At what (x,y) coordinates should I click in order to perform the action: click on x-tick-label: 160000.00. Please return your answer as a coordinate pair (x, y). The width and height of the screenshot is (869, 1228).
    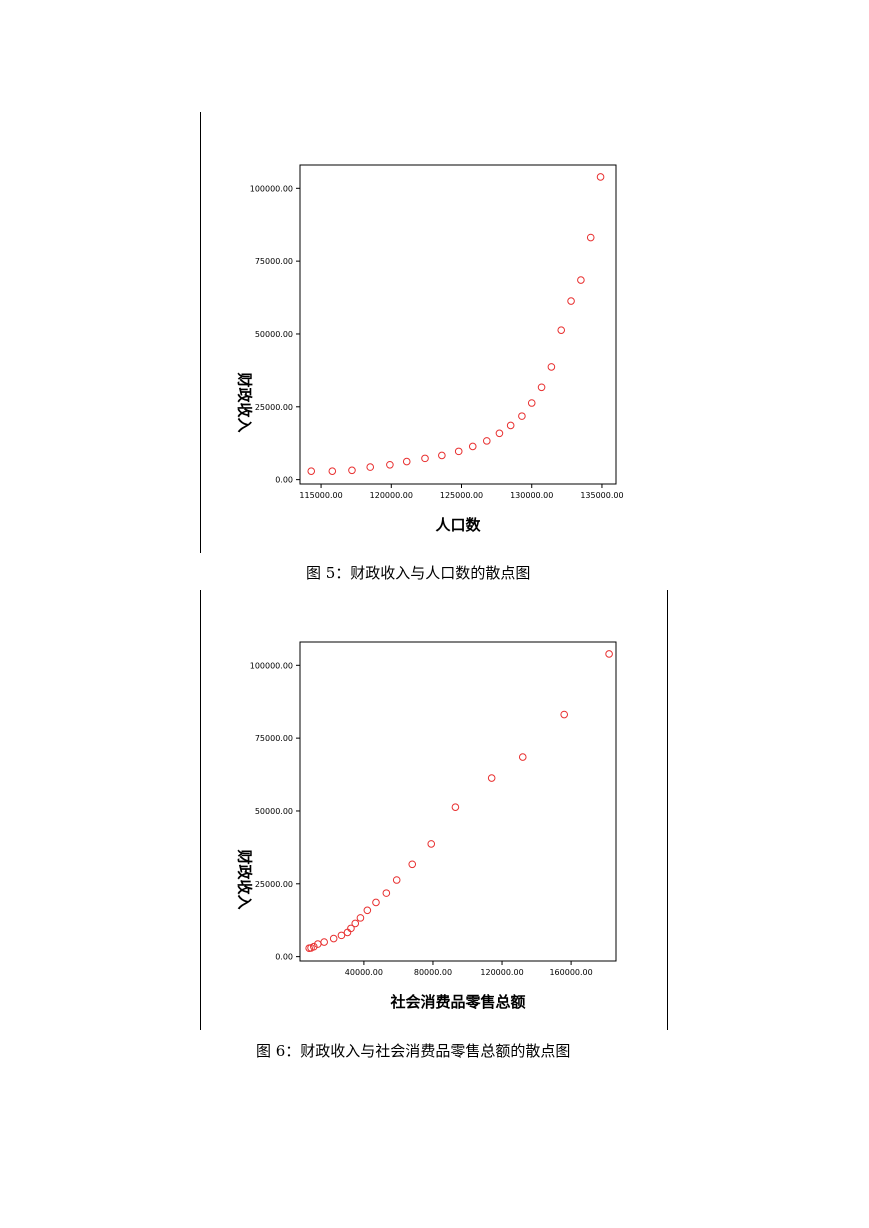
    Looking at the image, I should click on (570, 972).